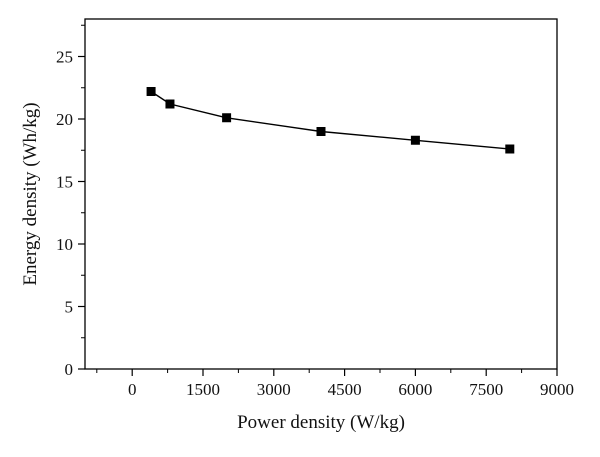  I want to click on x-tick-label: 1500, so click(203, 389).